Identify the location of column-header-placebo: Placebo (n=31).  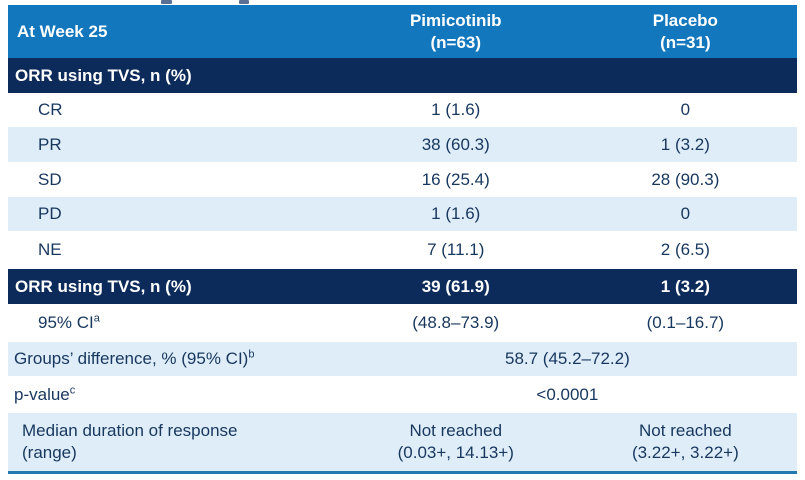
(685, 31).